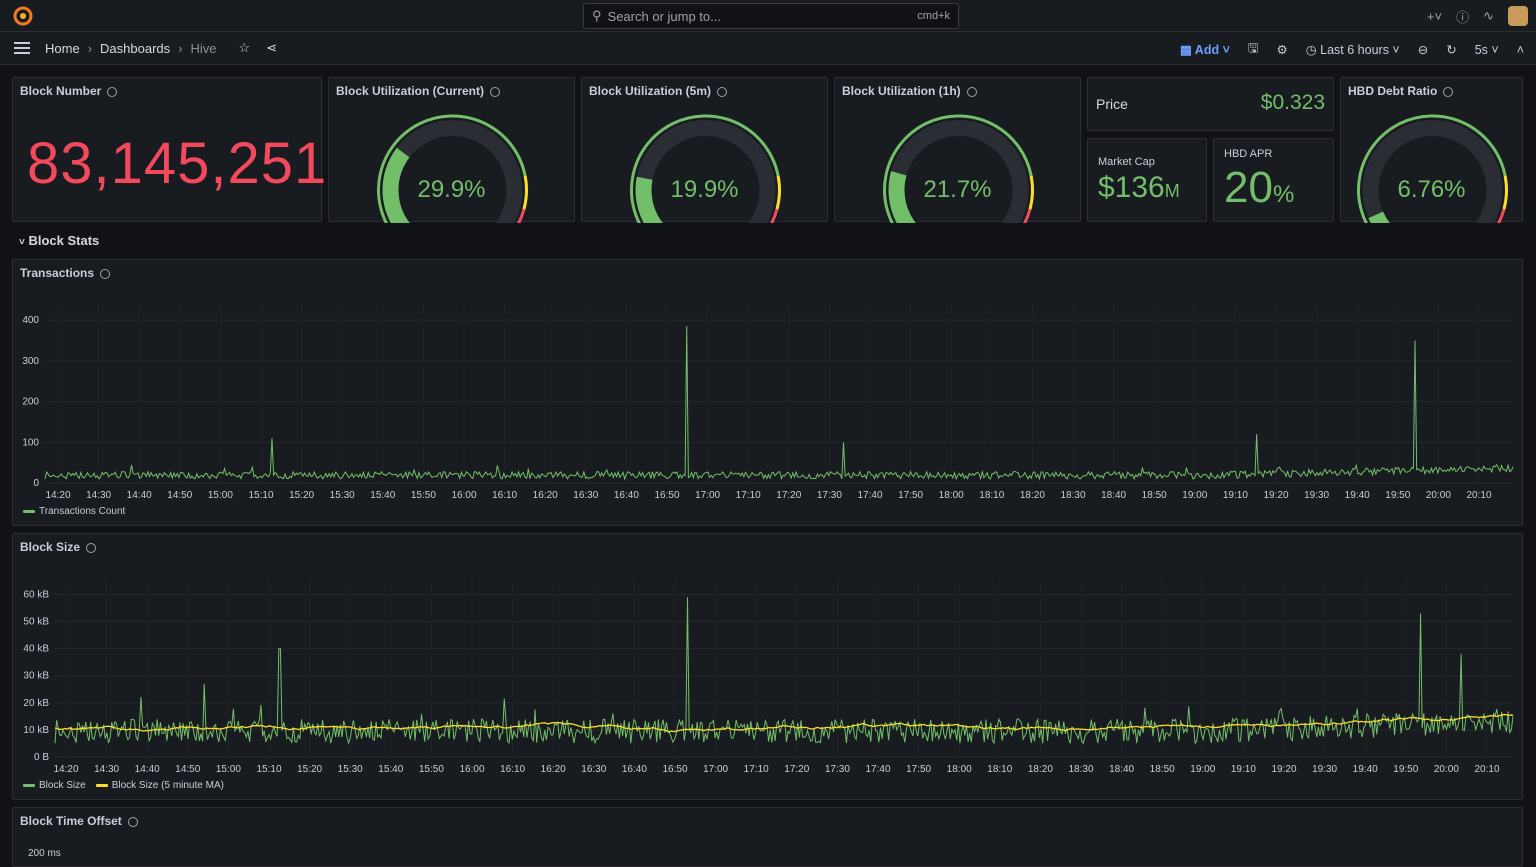  What do you see at coordinates (1520, 49) in the screenshot?
I see `collapse-icon: ˄` at bounding box center [1520, 49].